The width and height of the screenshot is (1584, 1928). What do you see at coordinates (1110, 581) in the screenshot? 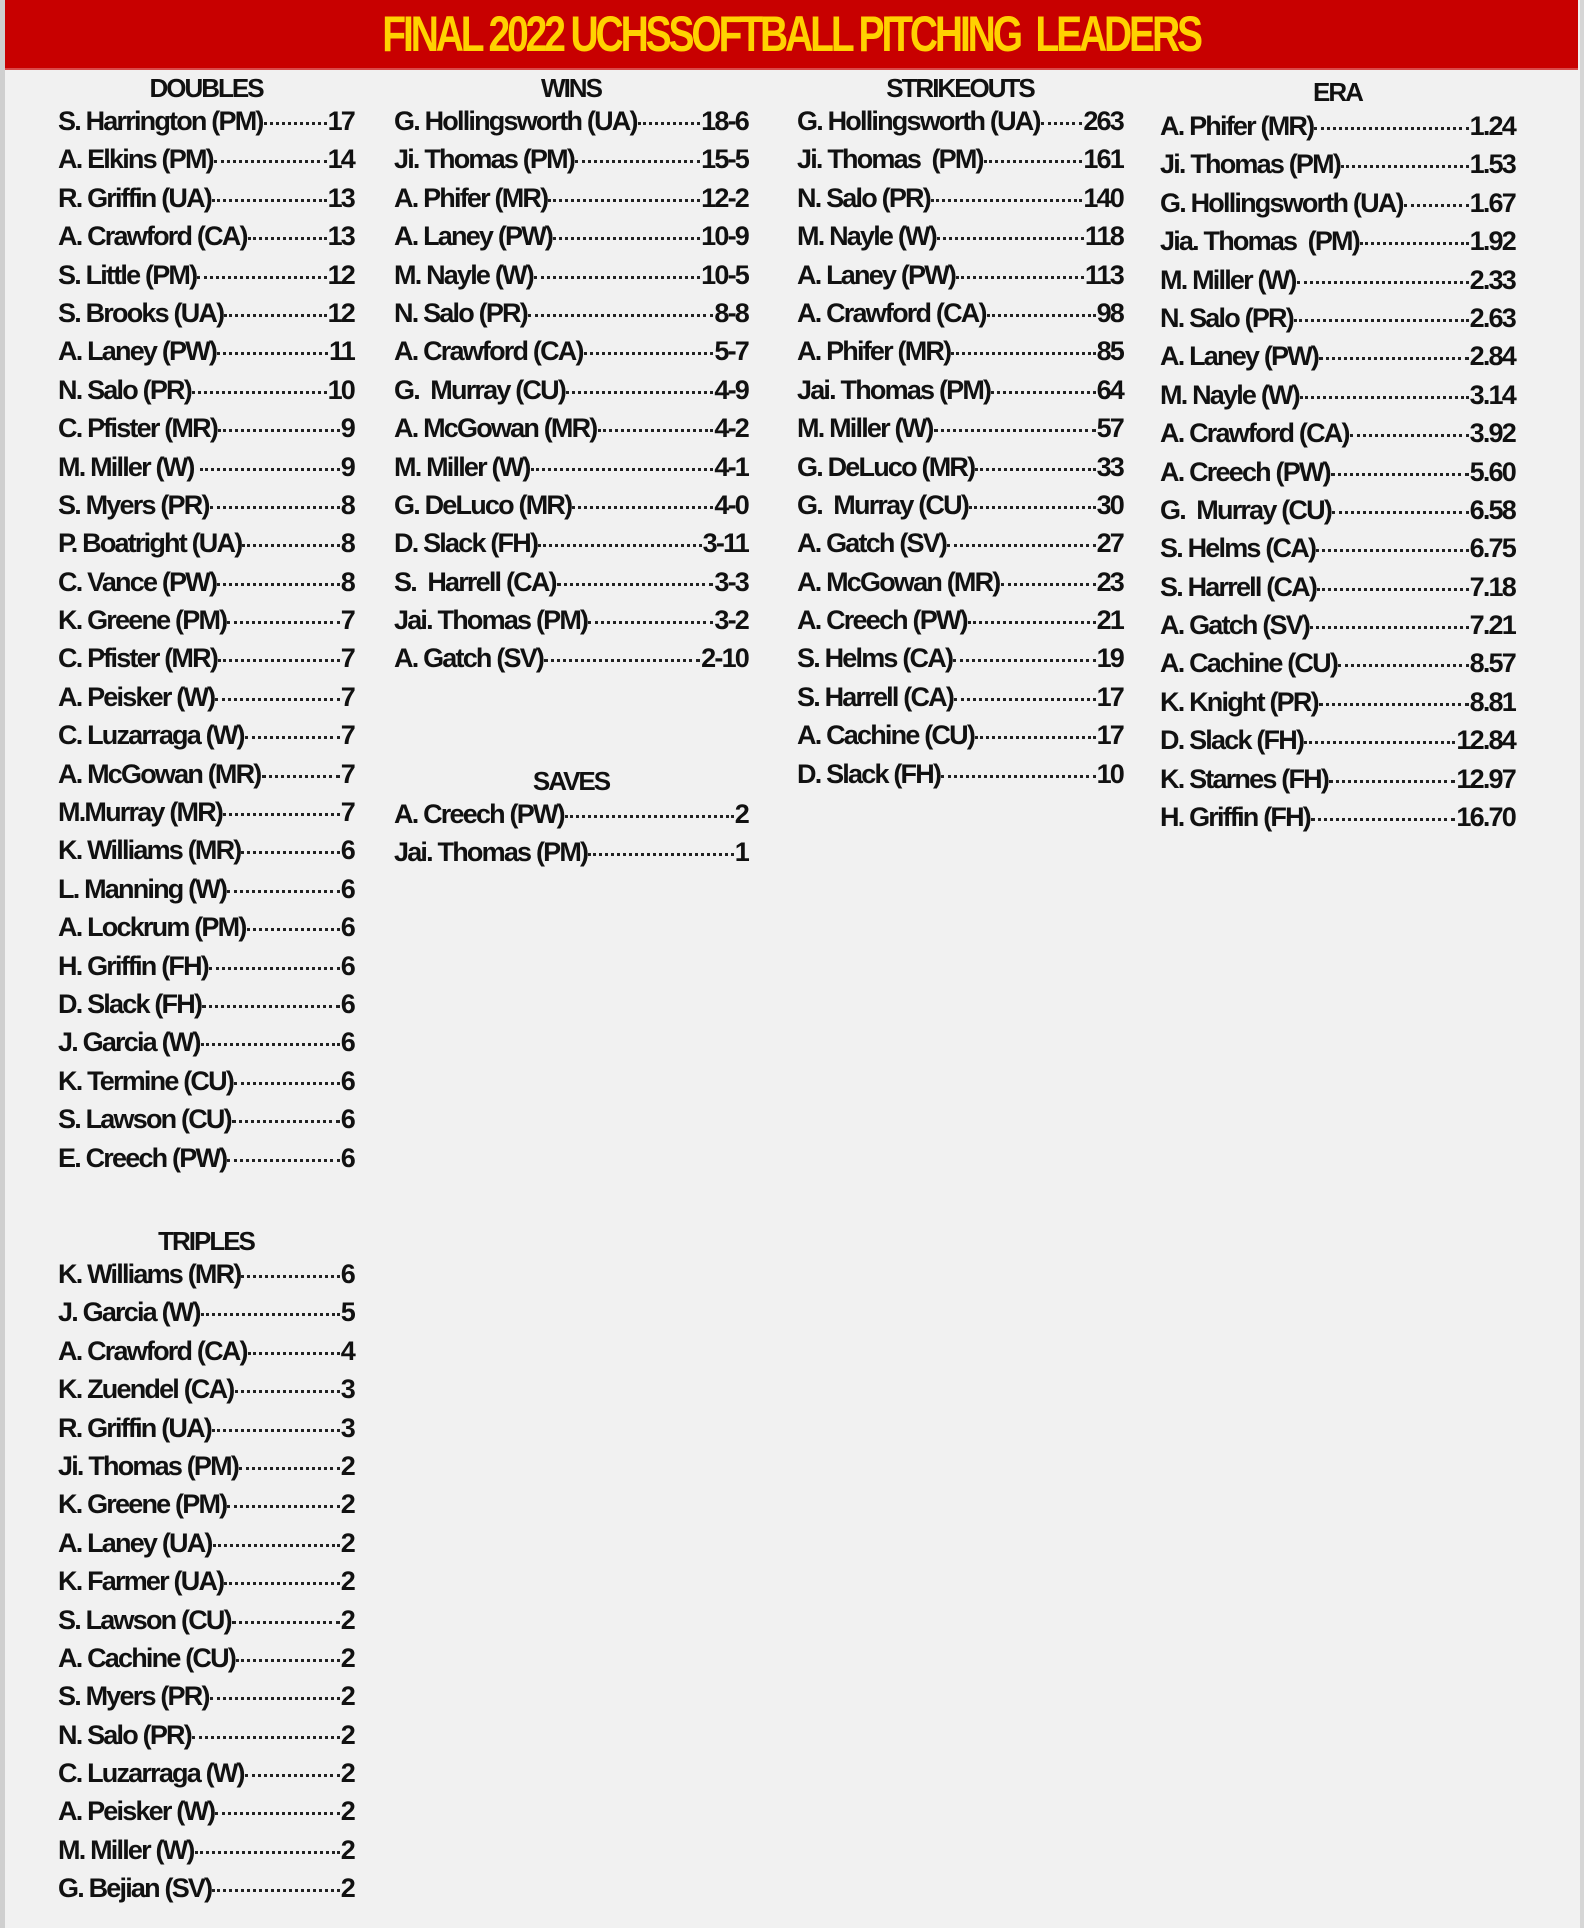
I see `stat-value: 23` at bounding box center [1110, 581].